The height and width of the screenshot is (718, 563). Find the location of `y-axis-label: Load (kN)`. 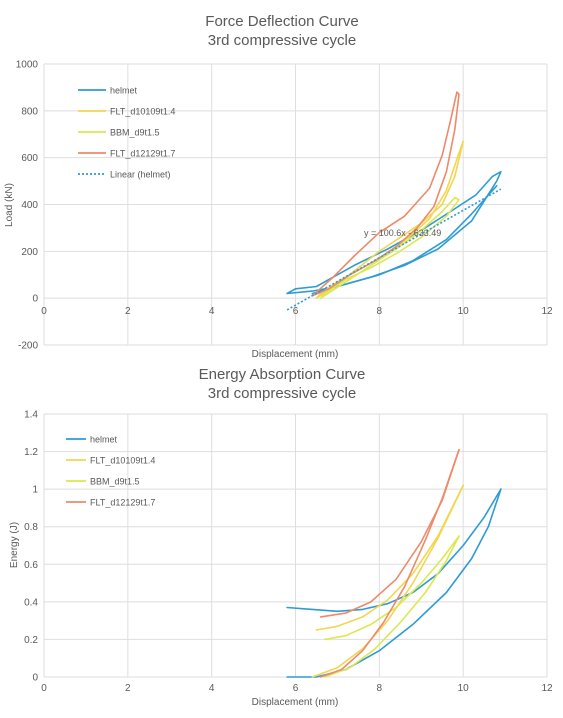

y-axis-label: Load (kN) is located at coordinates (9, 205).